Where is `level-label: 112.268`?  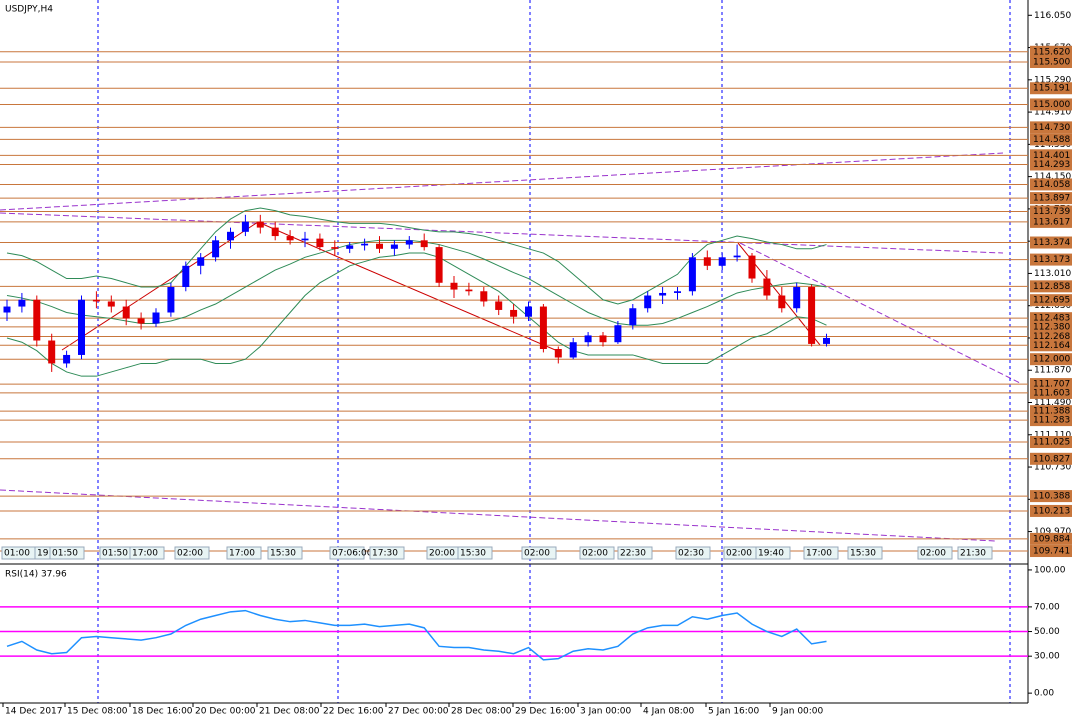 level-label: 112.268 is located at coordinates (1051, 337).